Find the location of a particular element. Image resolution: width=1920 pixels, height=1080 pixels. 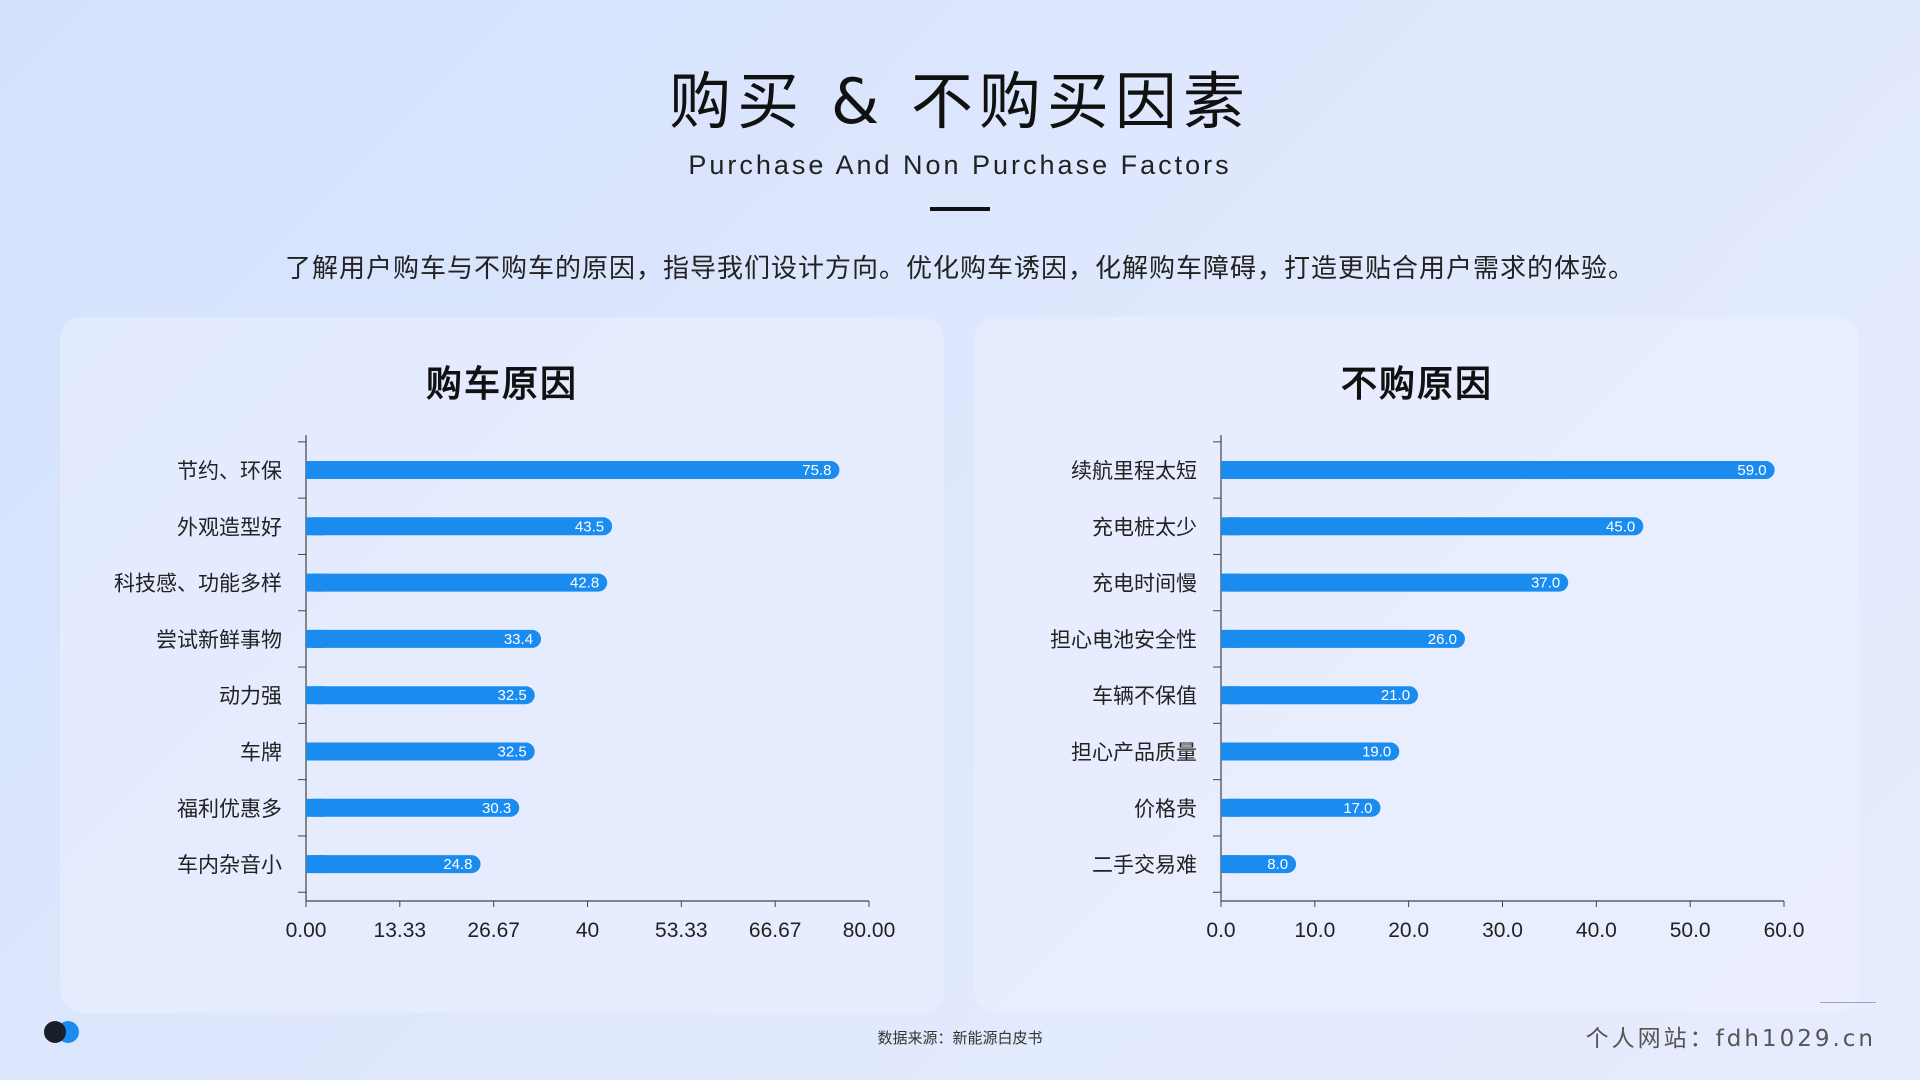

corner-decoration-line is located at coordinates (1848, 1002).